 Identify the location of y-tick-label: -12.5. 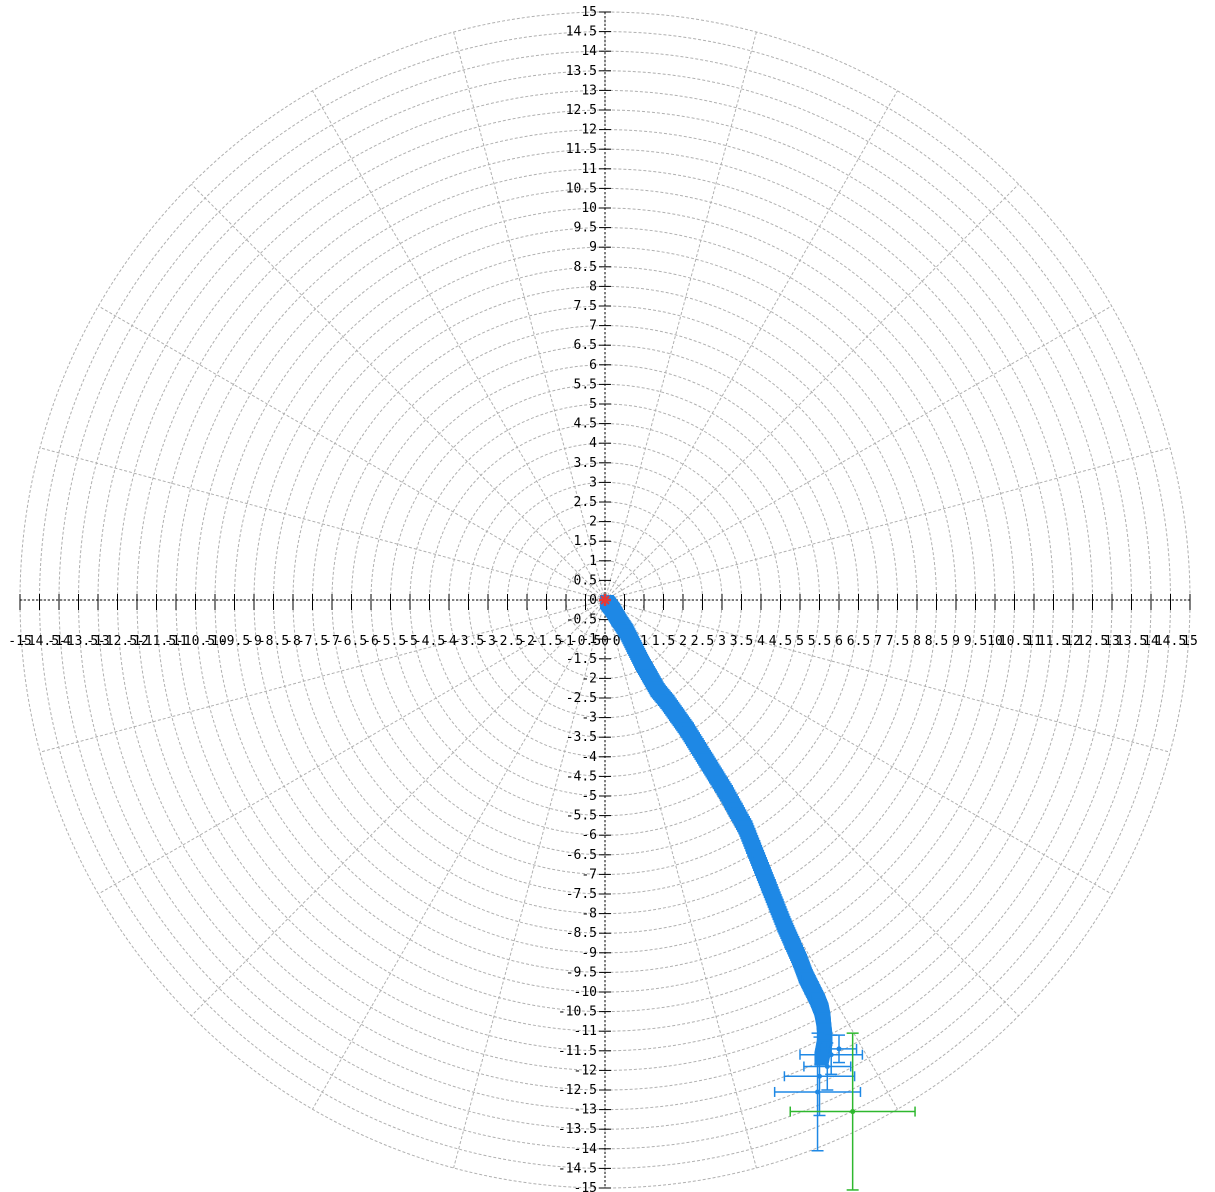
(577, 1090).